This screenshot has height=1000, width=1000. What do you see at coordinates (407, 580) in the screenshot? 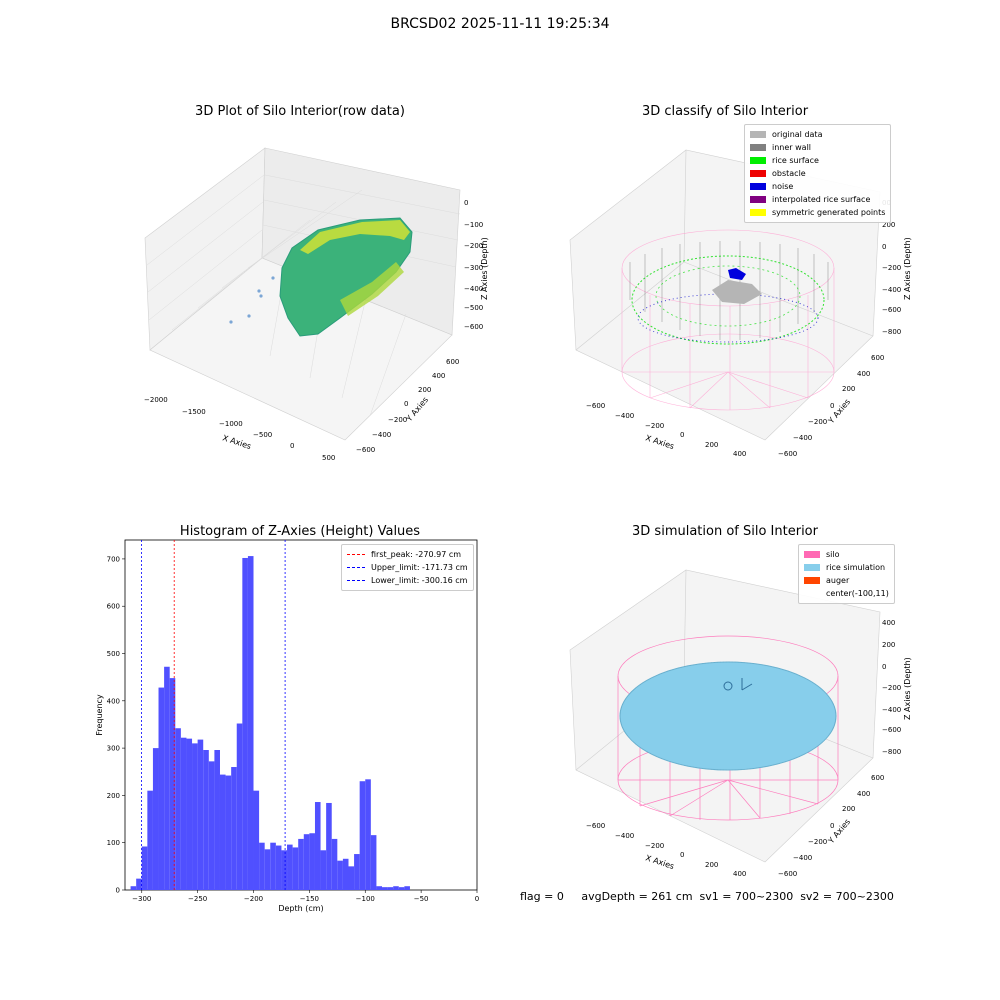
I see `legend-lower-limit: Lower_limit: -300.16 cm` at bounding box center [407, 580].